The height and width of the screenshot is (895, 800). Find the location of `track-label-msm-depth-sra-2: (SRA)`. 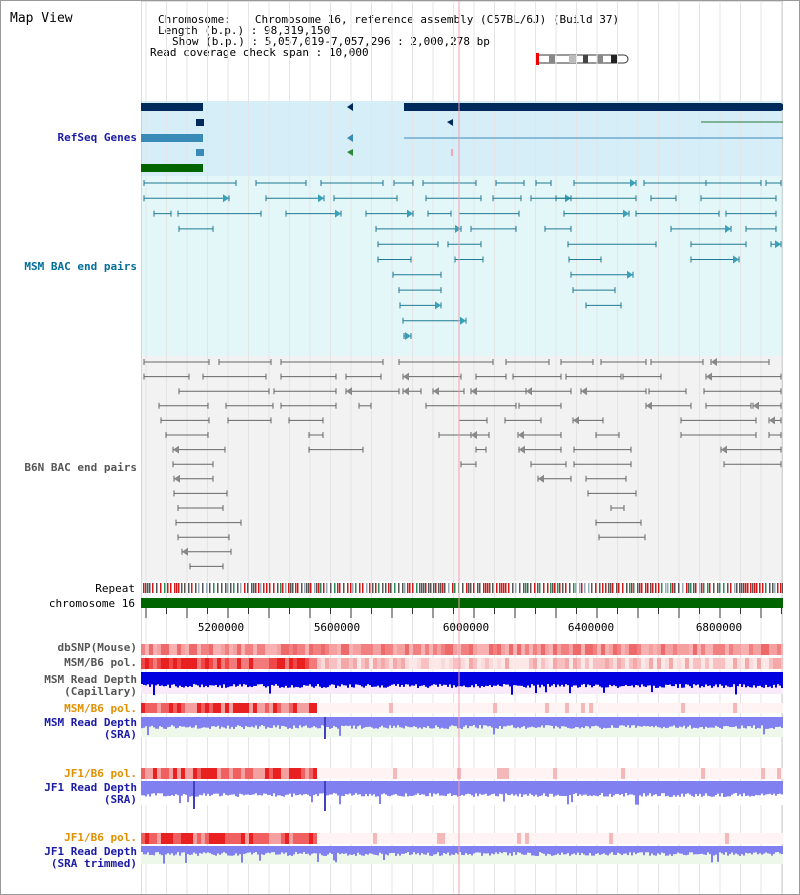

track-label-msm-depth-sra-2: (SRA) is located at coordinates (120, 734).